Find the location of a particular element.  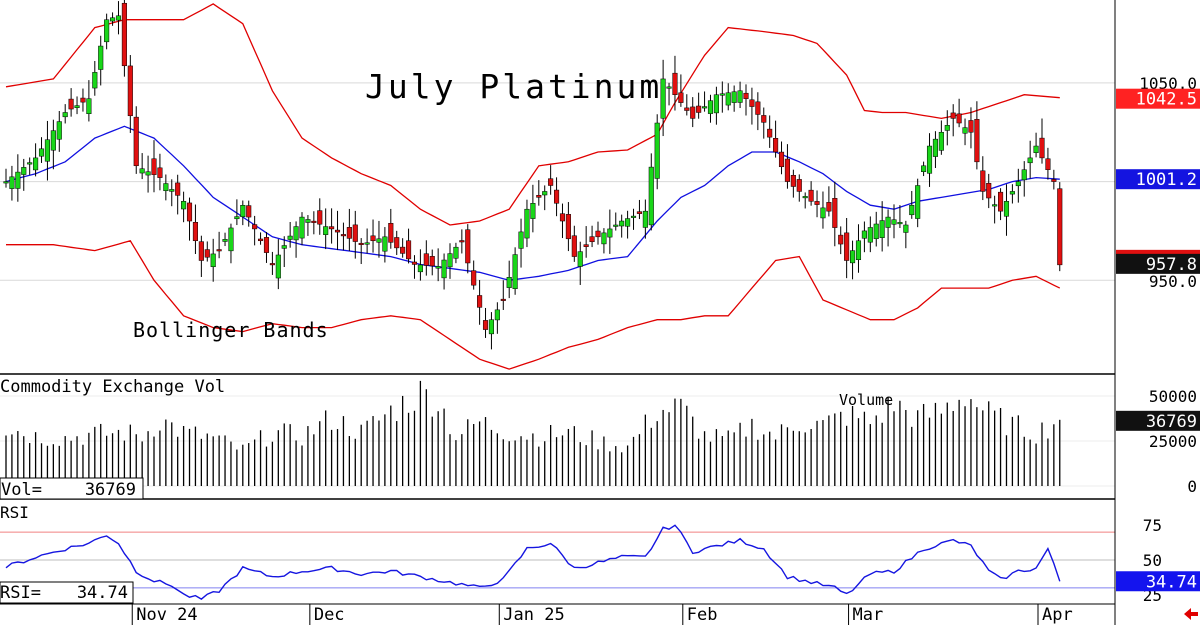

volume-value-badge: 36769 is located at coordinates (1171, 422).